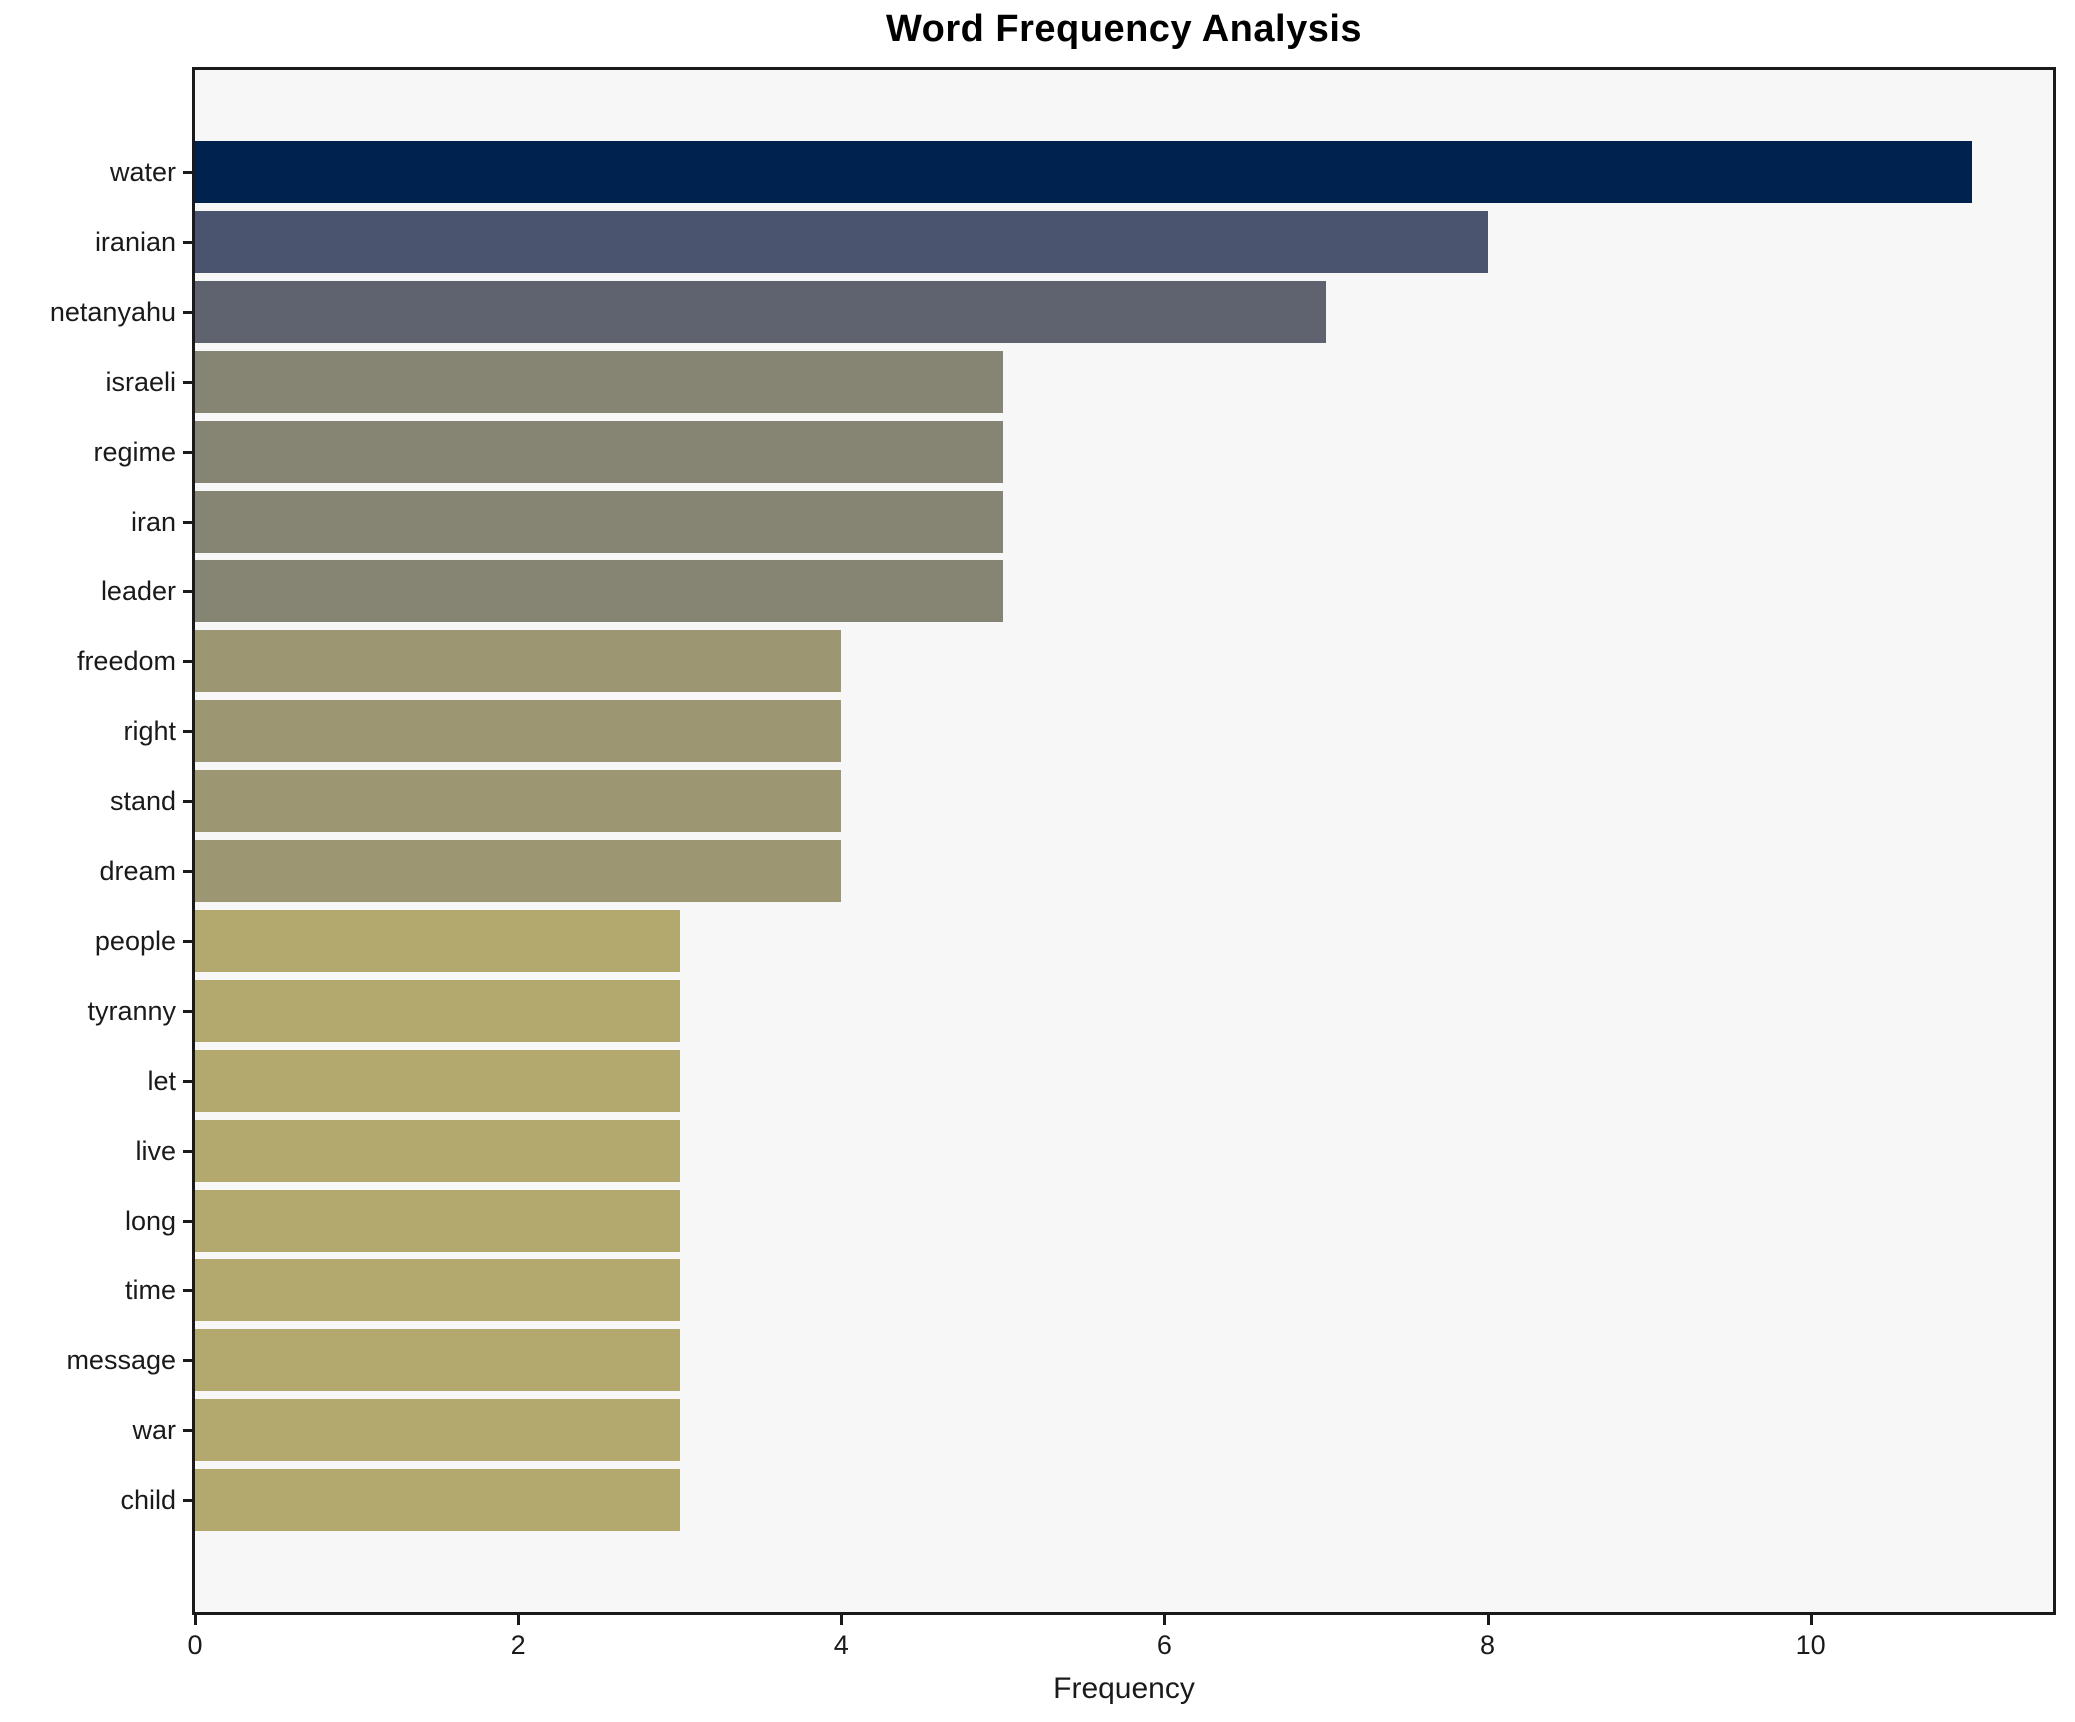 This screenshot has height=1722, width=2075. Describe the element at coordinates (135, 241) in the screenshot. I see `y-tick-label-iranian: iranian` at that location.